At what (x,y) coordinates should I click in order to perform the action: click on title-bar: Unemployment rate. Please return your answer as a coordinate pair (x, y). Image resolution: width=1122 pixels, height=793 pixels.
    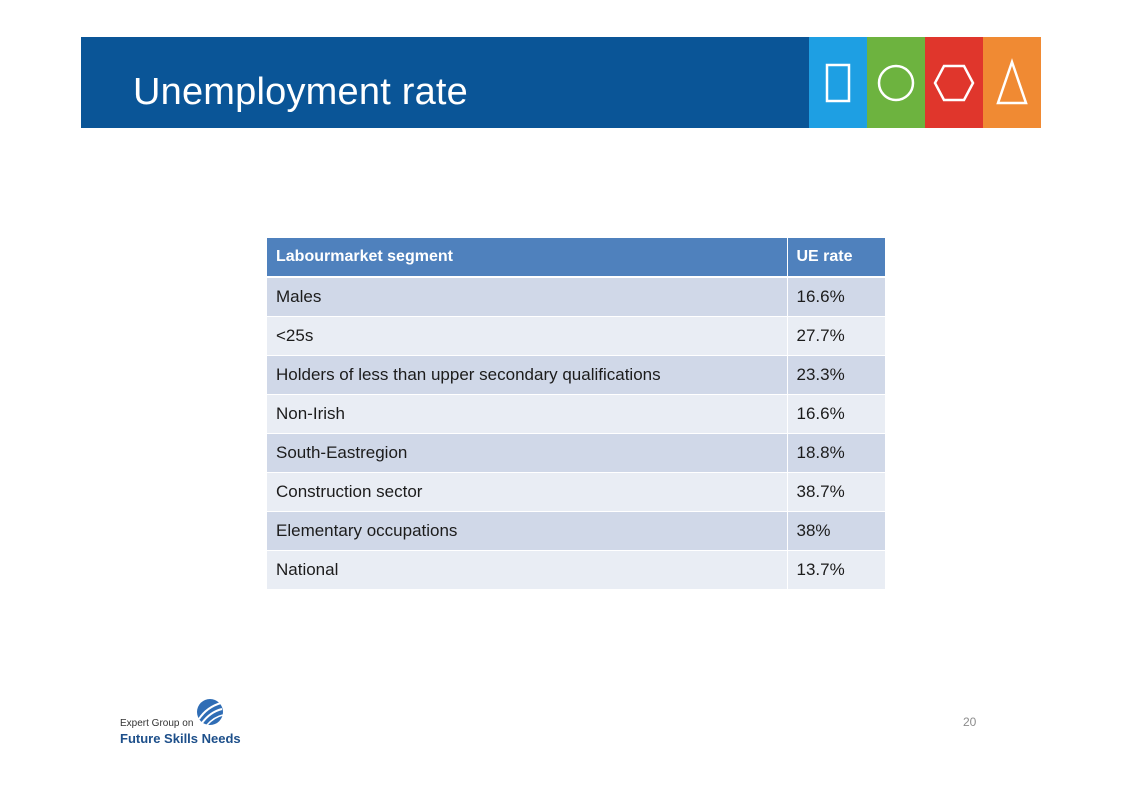
    Looking at the image, I should click on (445, 82).